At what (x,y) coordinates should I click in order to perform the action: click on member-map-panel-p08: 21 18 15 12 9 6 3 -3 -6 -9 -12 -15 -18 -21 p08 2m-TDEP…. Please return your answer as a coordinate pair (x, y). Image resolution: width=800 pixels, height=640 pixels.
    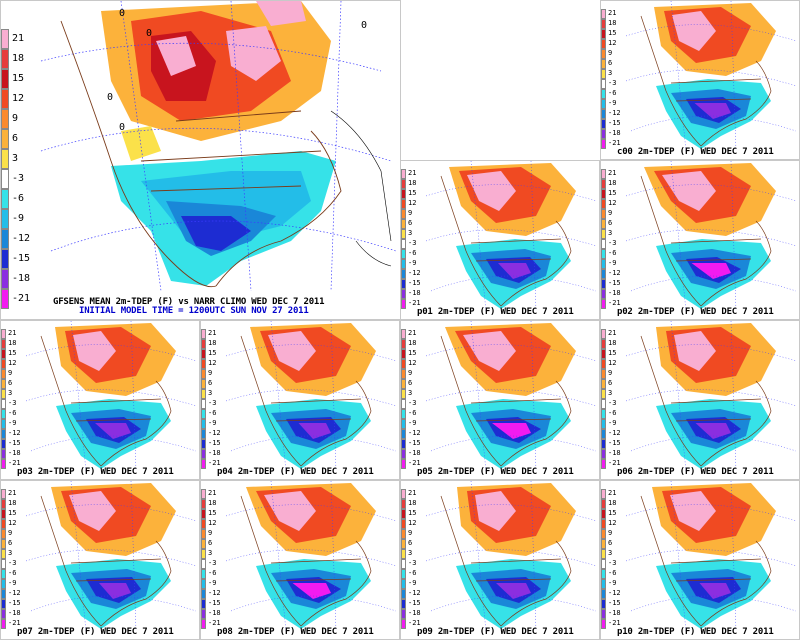
    Looking at the image, I should click on (300, 560).